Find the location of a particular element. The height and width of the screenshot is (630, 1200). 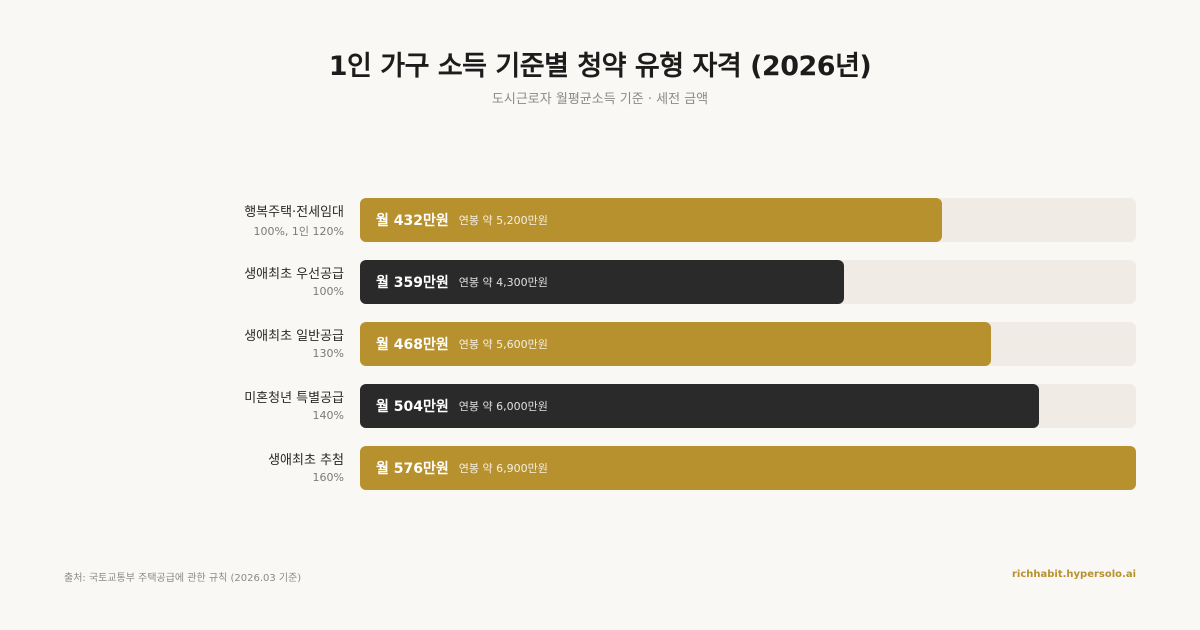

bar: 월 576만원 연봉 약 6,900만원 is located at coordinates (748, 468).